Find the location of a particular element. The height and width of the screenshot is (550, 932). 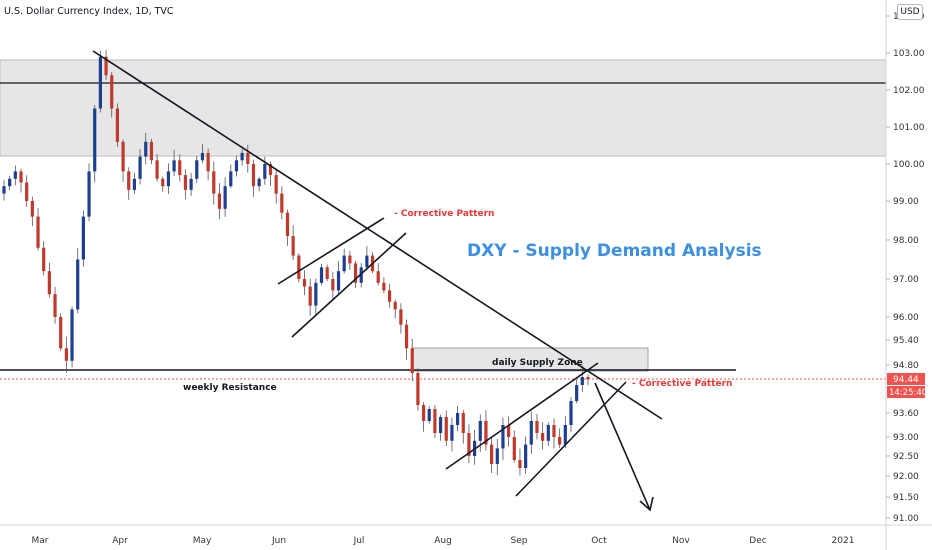

weekly-resistance-label: weekly Resistance is located at coordinates (230, 388).